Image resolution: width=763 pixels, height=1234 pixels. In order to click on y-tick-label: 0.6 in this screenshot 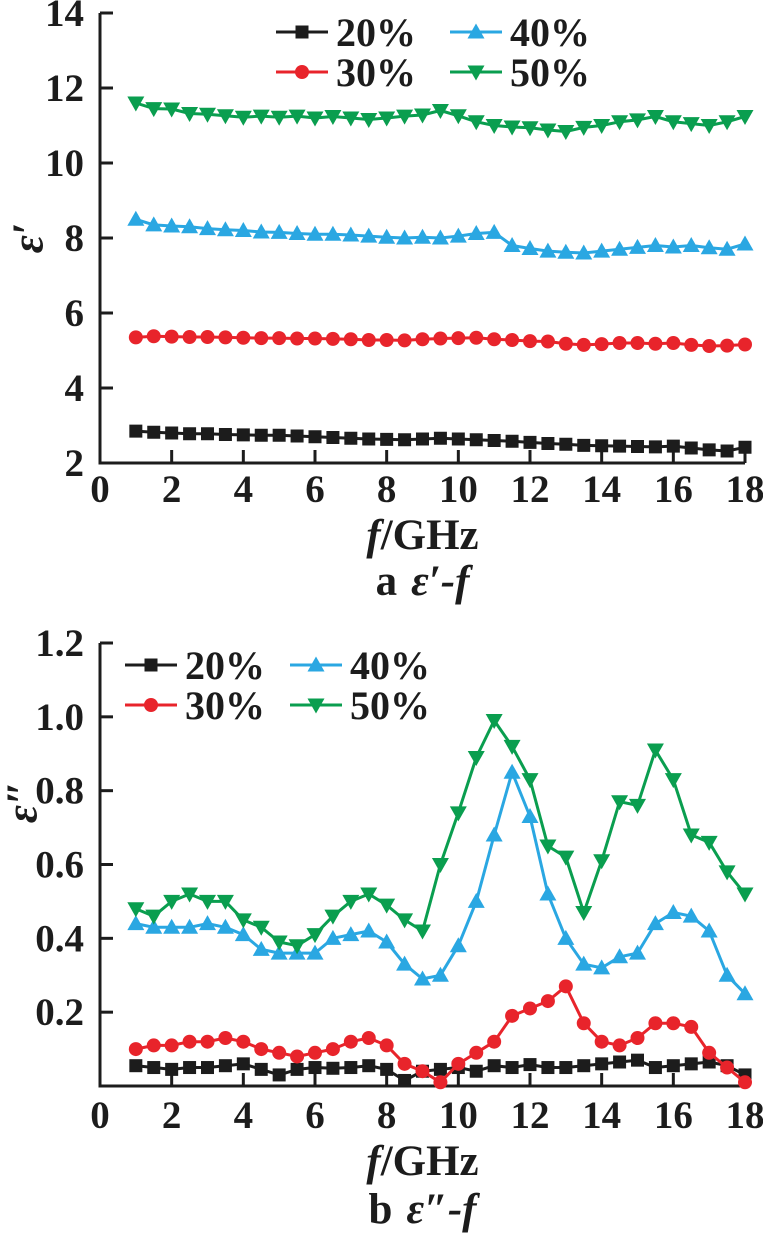, I will do `click(59, 865)`.